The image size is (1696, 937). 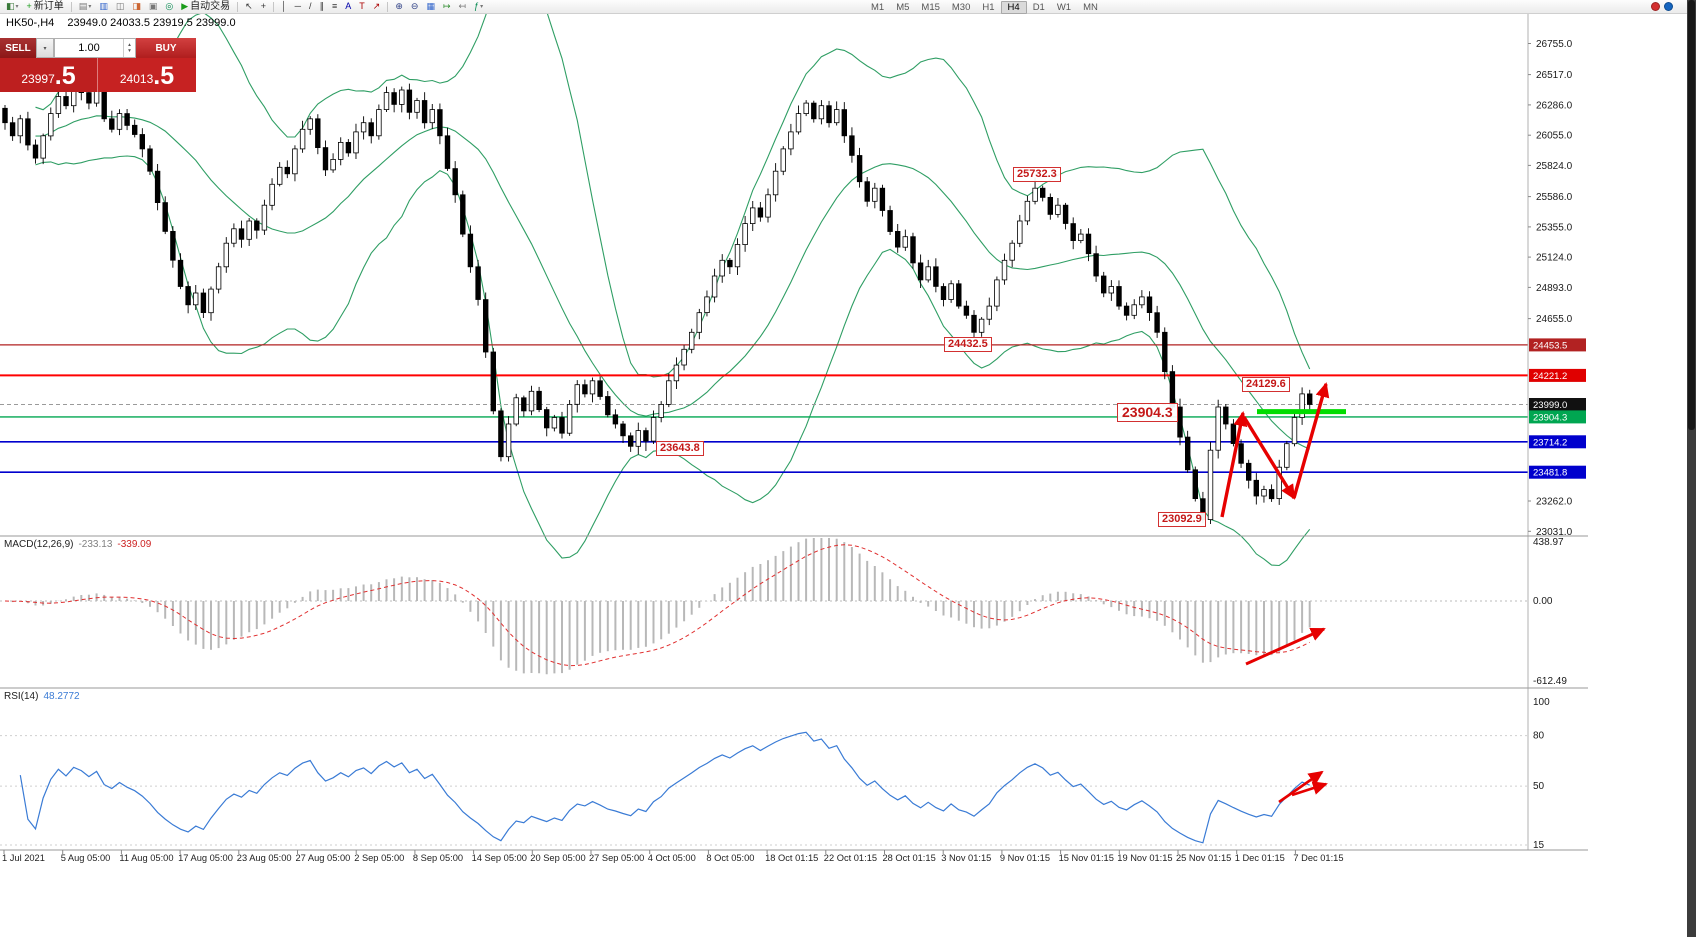 What do you see at coordinates (273, 6) in the screenshot?
I see `toolbar-separator` at bounding box center [273, 6].